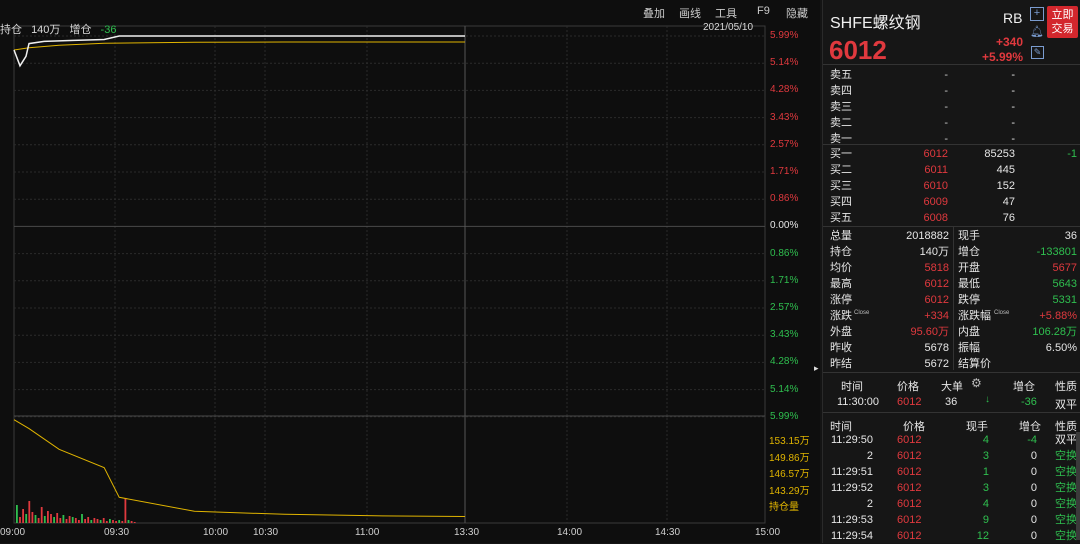 Image resolution: width=1080 pixels, height=544 pixels. I want to click on bigtrade-header: 增仓, so click(1024, 387).